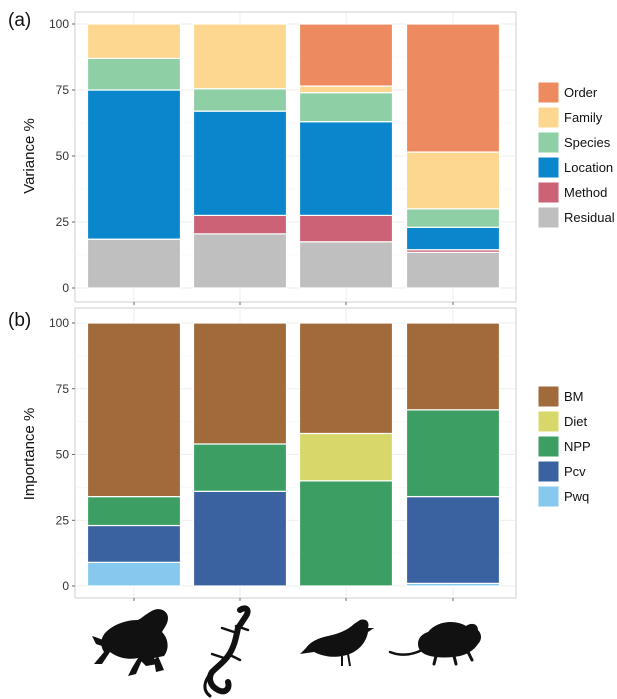 Image resolution: width=617 pixels, height=699 pixels. Describe the element at coordinates (548, 117) in the screenshot. I see `legend-key-family` at that location.